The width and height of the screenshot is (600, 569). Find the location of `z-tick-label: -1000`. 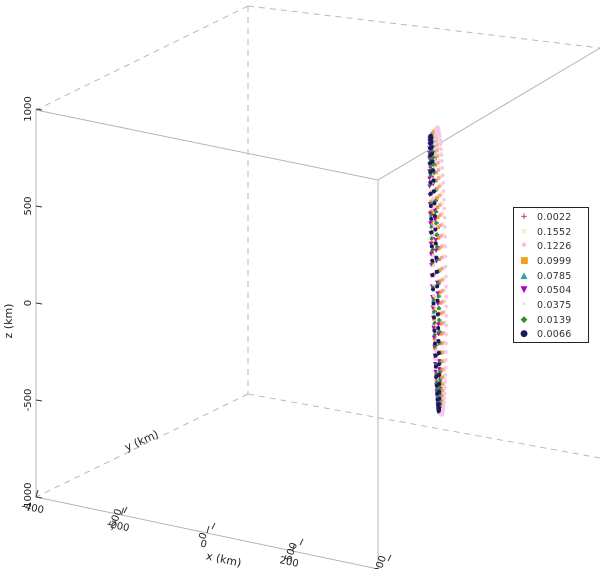

z-tick-label: -1000 is located at coordinates (28, 496).